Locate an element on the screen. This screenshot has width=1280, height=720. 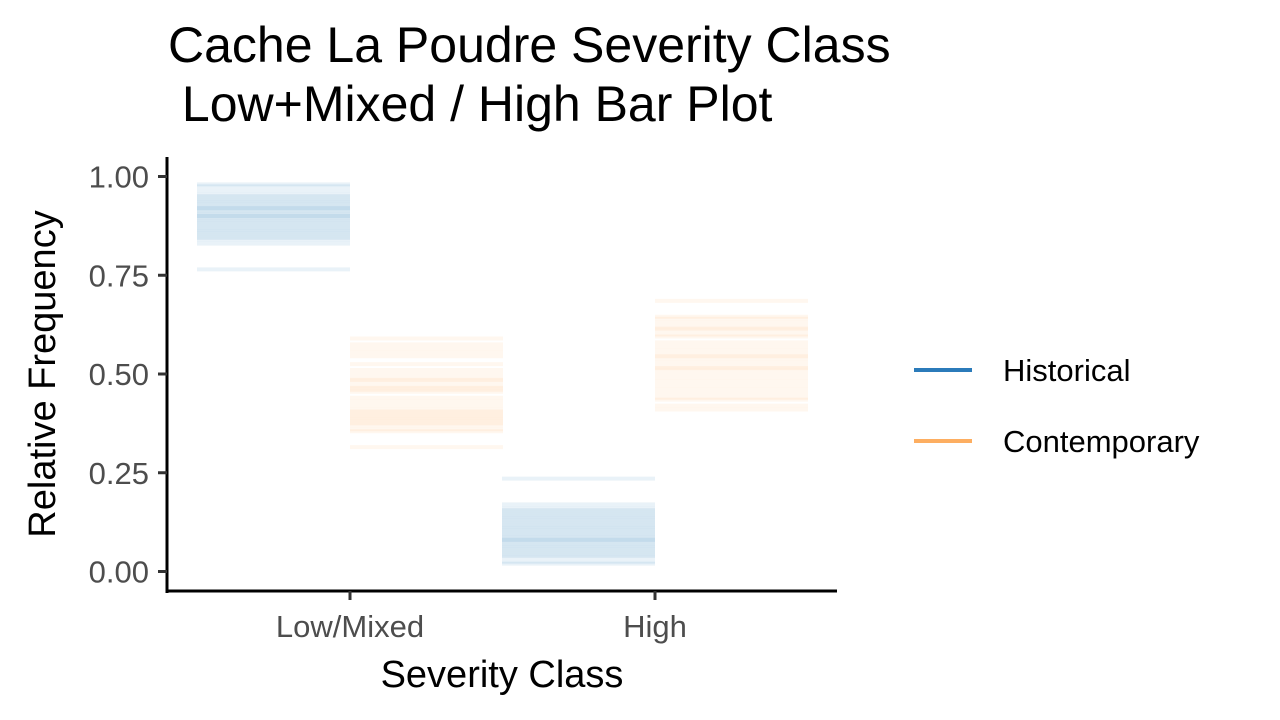
chart-title-line-2: Low+Mixed / High Bar Plot is located at coordinates (470, 104).